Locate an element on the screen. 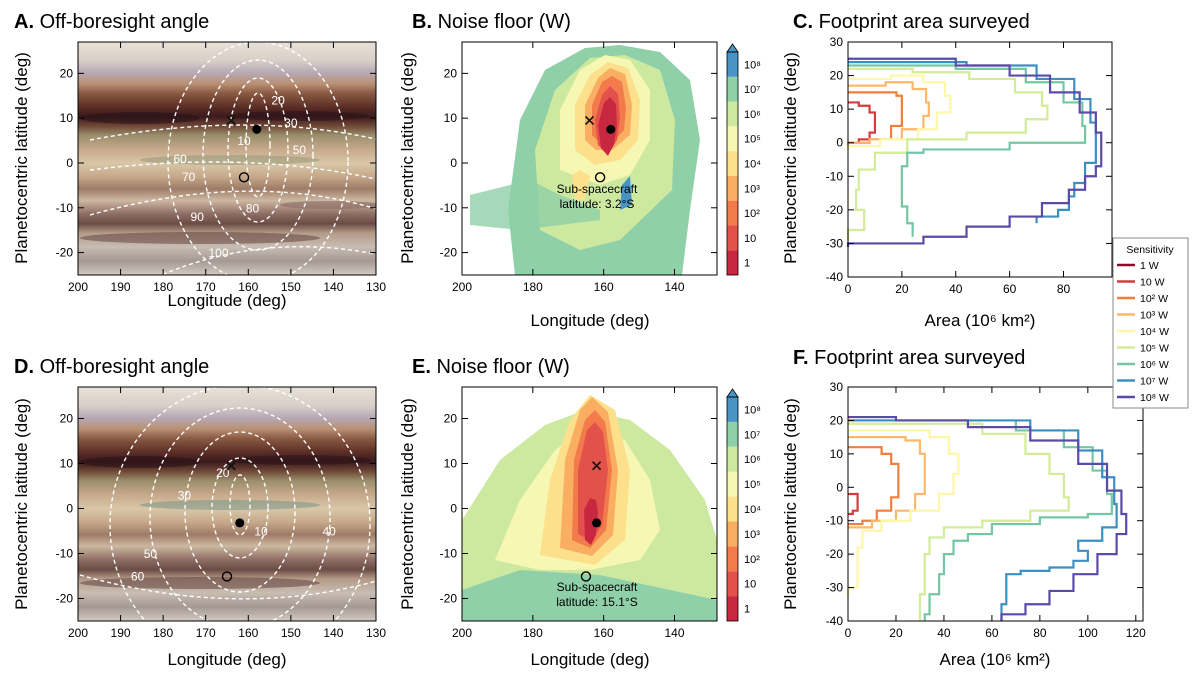 This screenshot has width=1200, height=681. x-tick-label-c: 20 is located at coordinates (902, 289).